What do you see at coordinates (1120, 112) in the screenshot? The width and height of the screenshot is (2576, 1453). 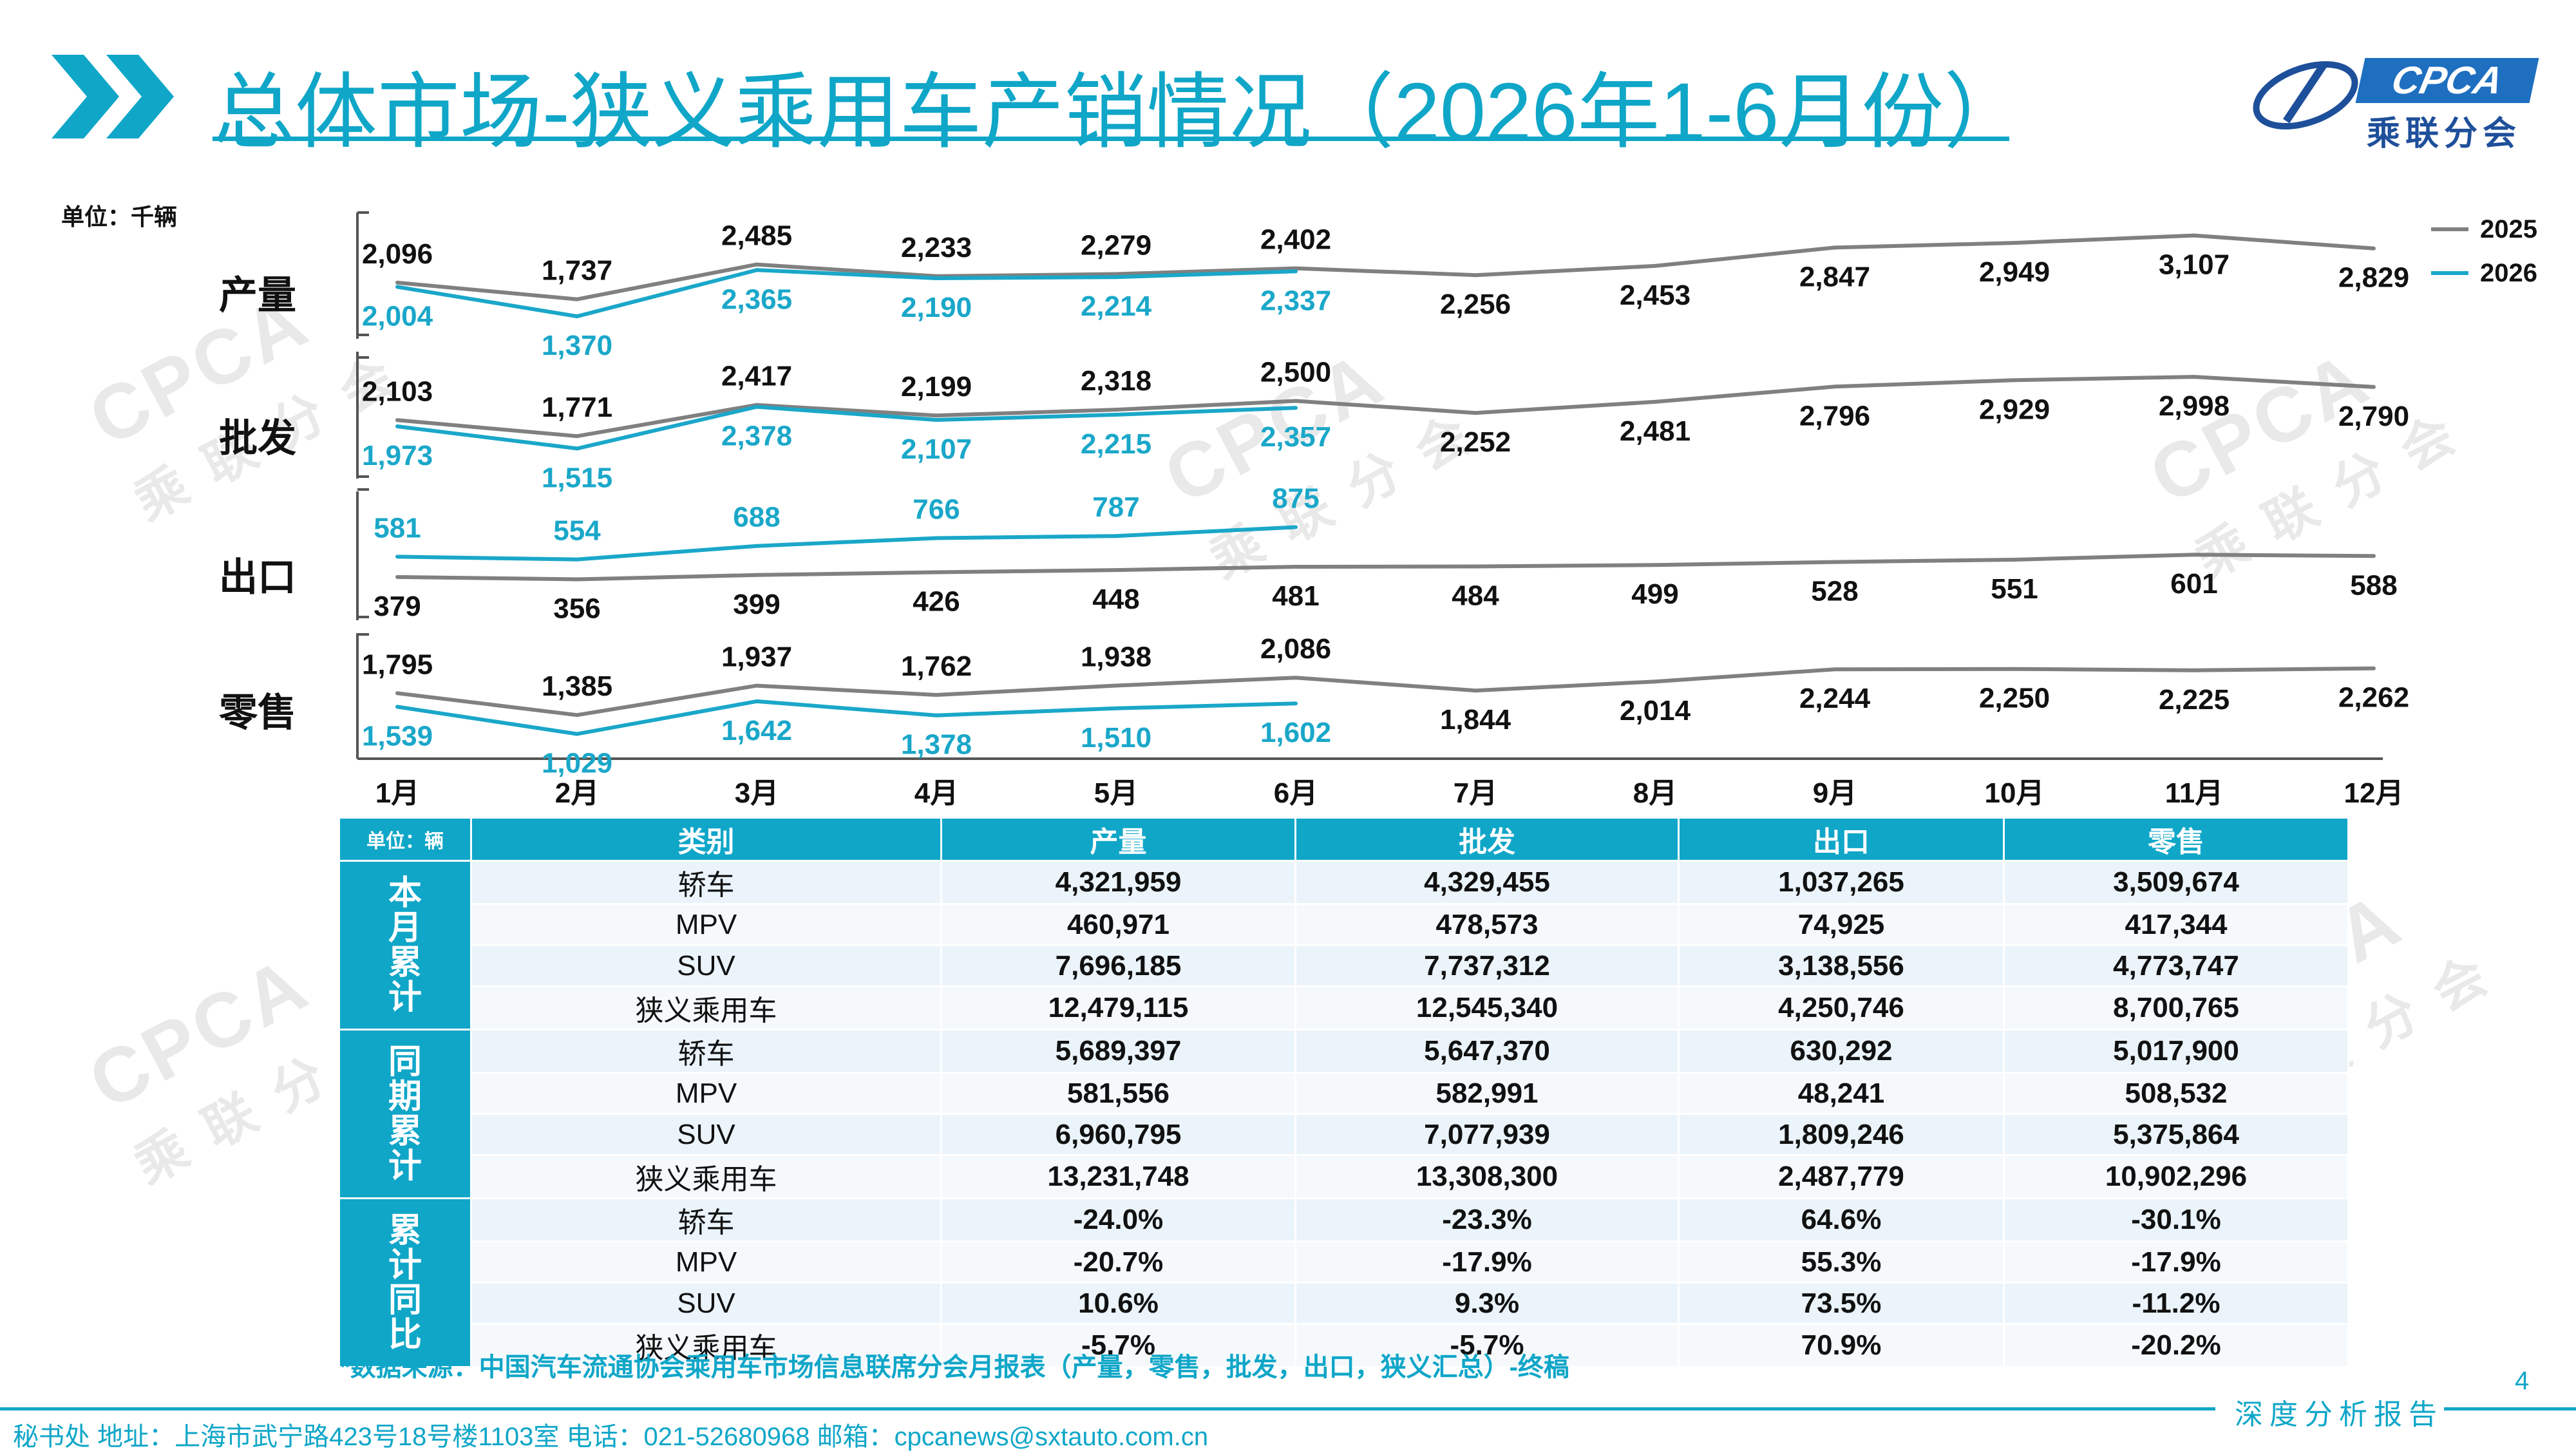 I see `page-title: 总体市场-狭义乘用车产销情况（2026年1-6月份）` at bounding box center [1120, 112].